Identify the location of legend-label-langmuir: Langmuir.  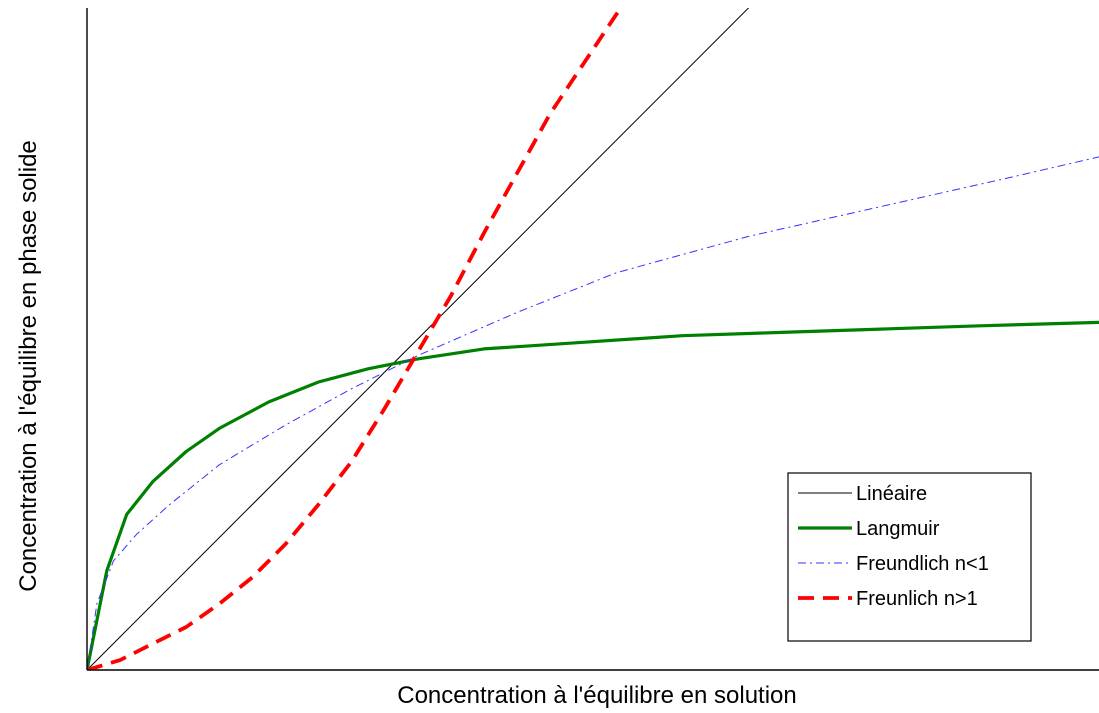
(898, 529).